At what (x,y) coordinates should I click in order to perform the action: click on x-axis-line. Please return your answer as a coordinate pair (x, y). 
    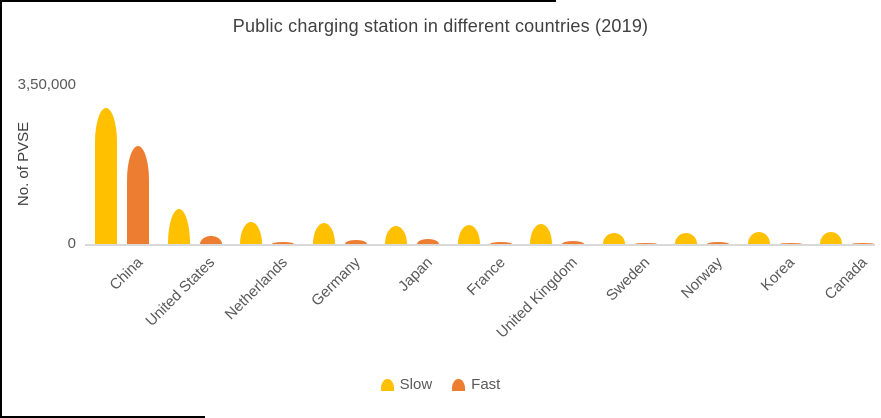
    Looking at the image, I should click on (480, 245).